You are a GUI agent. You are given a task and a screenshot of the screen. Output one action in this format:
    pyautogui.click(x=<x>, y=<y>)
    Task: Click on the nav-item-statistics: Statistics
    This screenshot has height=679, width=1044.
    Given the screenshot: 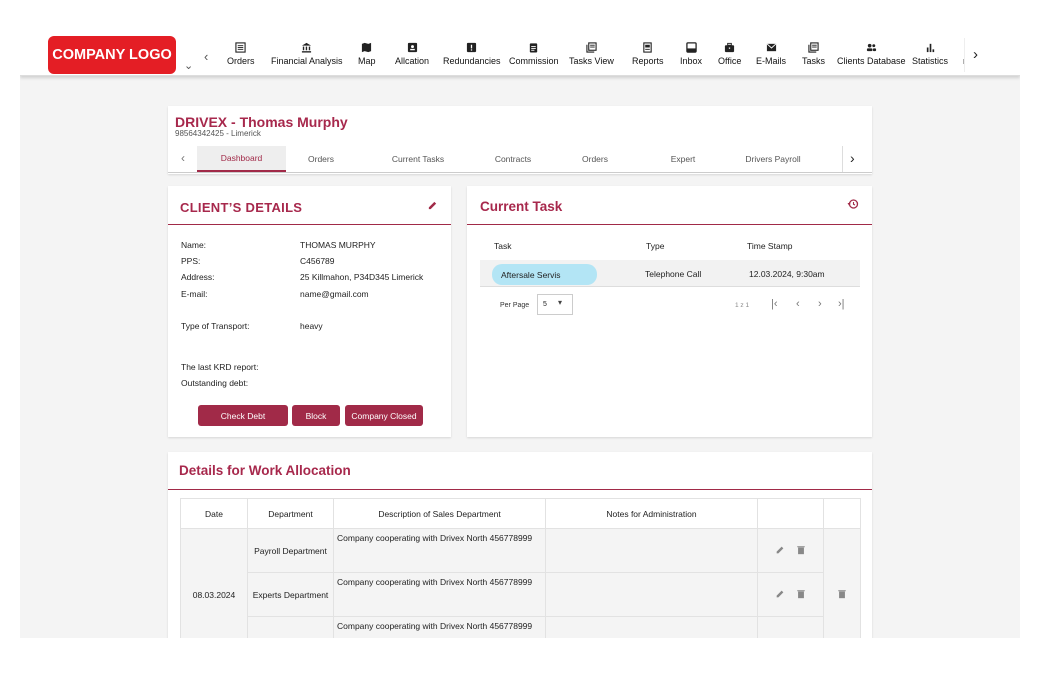 What is the action you would take?
    pyautogui.click(x=930, y=54)
    